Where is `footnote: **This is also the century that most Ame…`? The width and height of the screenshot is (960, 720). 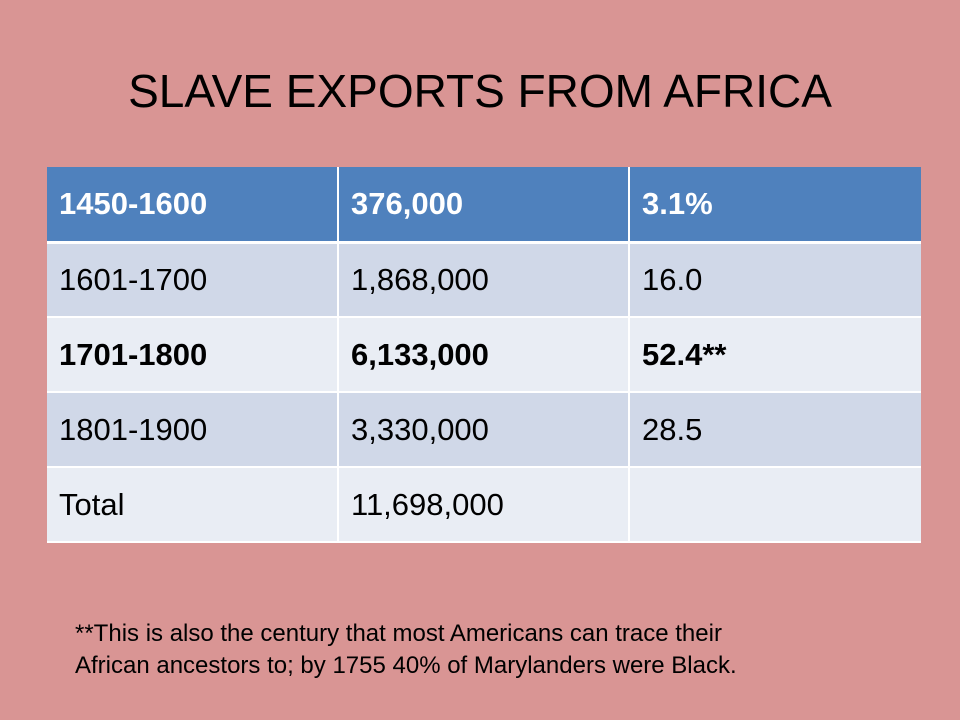
footnote: **This is also the century that most Ame… is located at coordinates (495, 650).